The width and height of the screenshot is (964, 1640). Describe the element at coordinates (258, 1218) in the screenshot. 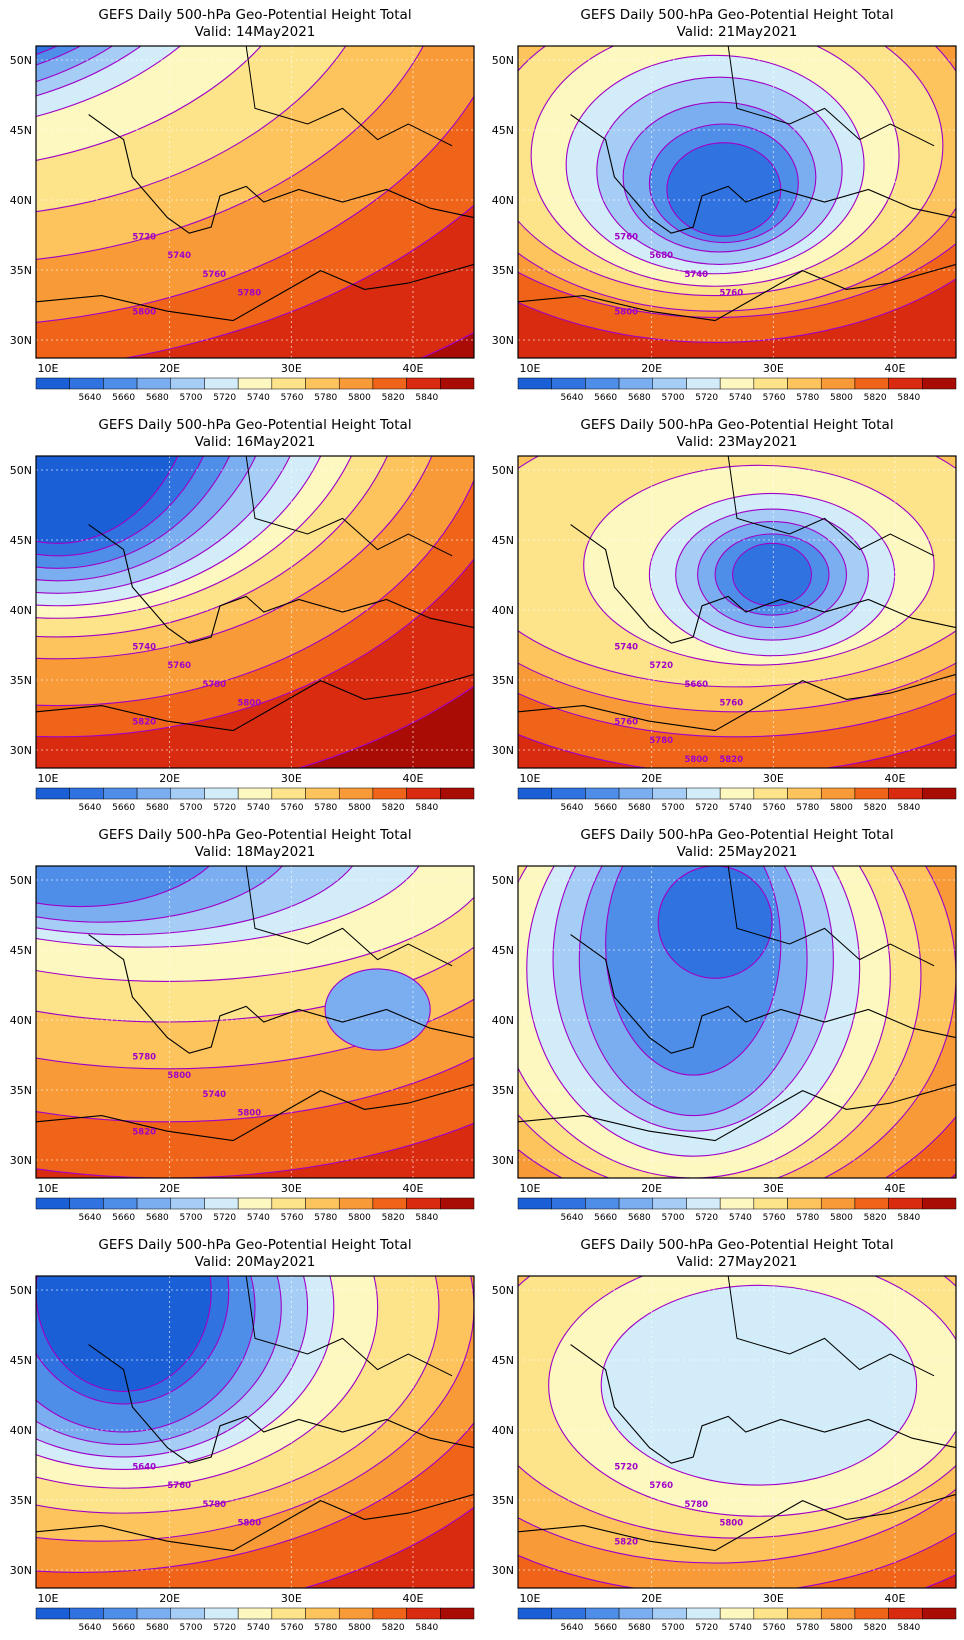

I see `colorbar-label: 5740` at that location.